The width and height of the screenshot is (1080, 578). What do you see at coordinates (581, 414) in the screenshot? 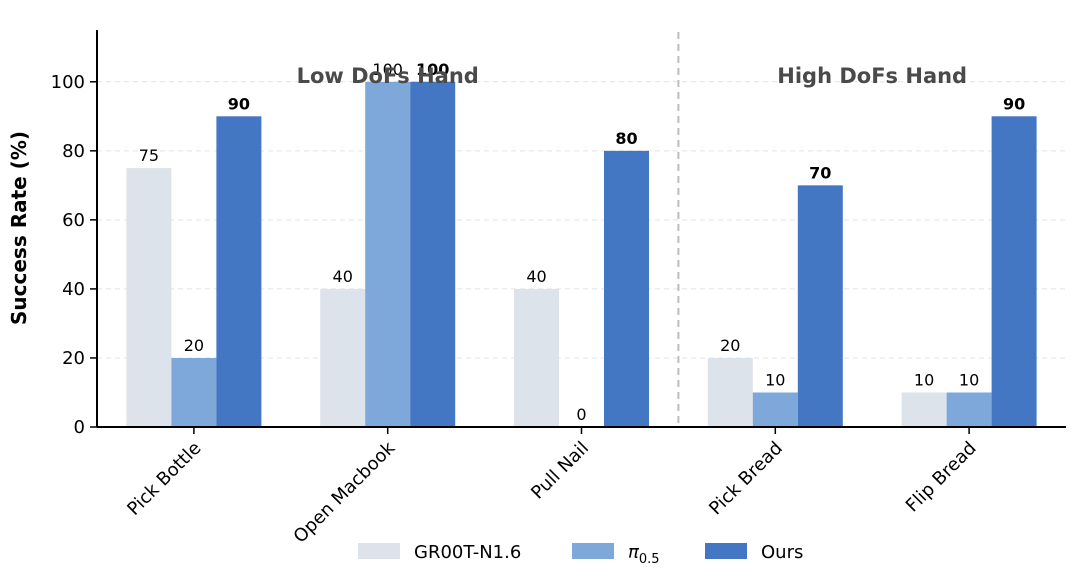
I see `data-label: 0` at bounding box center [581, 414].